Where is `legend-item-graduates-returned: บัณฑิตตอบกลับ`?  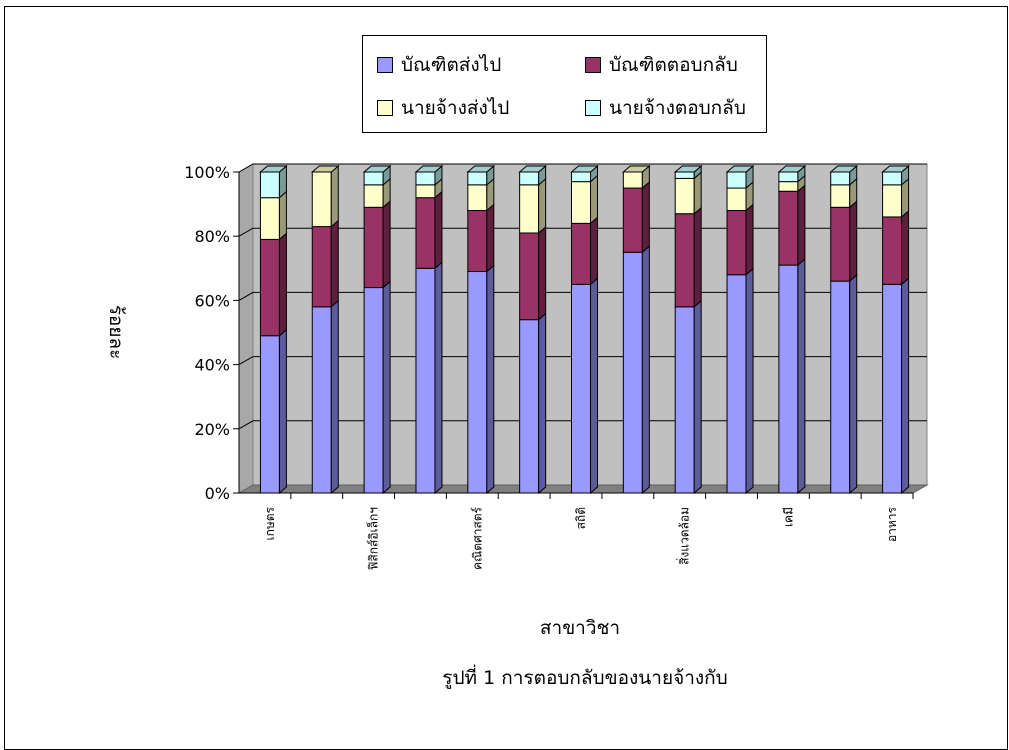 legend-item-graduates-returned: บัณฑิตตอบกลับ is located at coordinates (661, 65).